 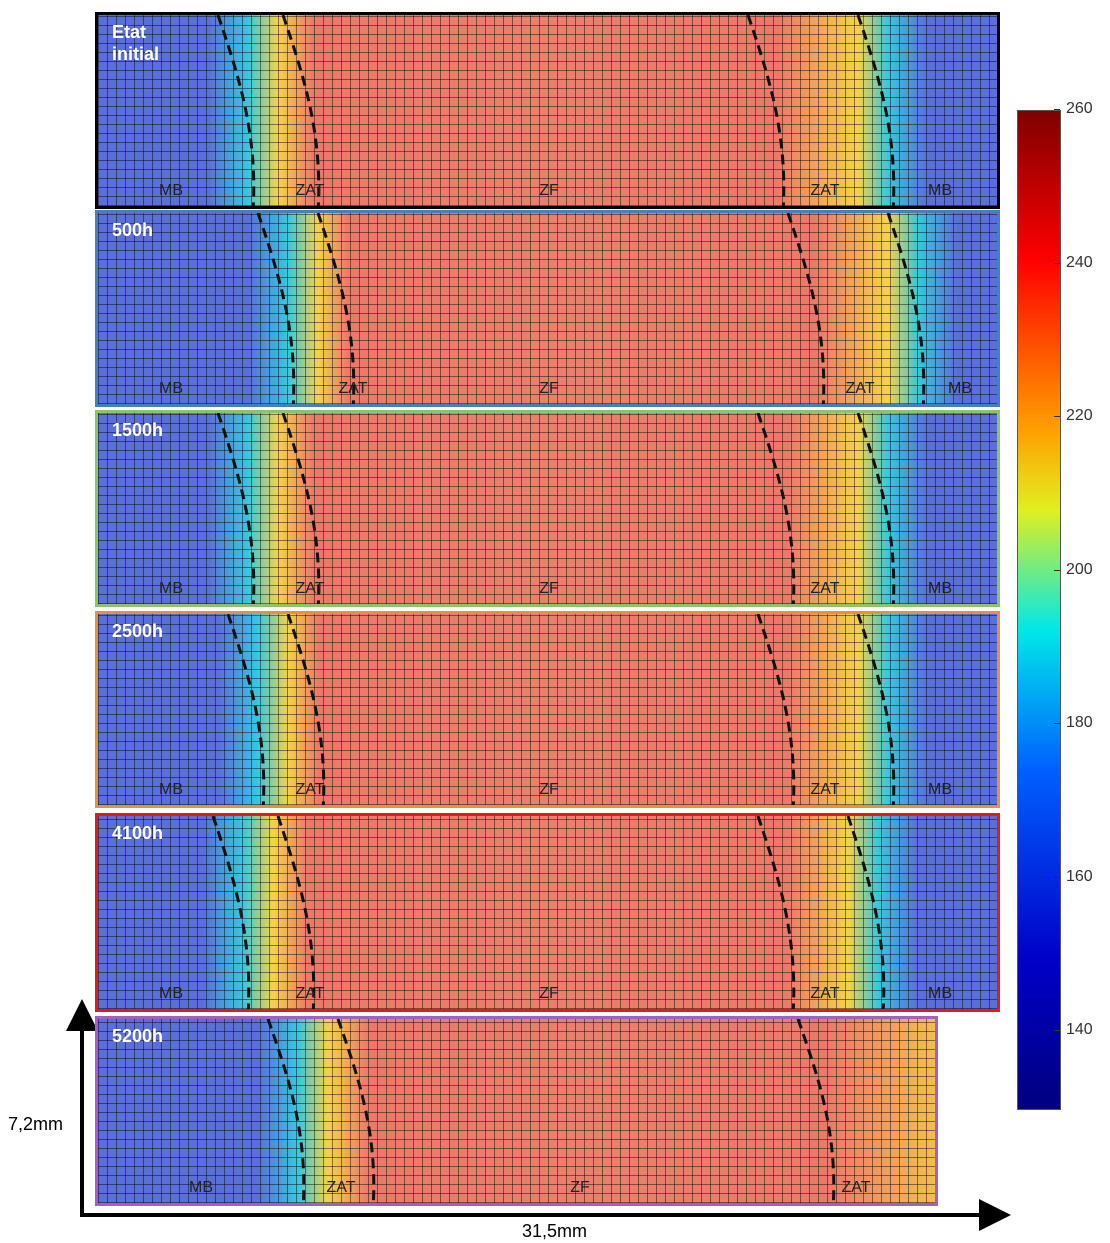 I want to click on map-panel: 5200h MB ZAT ZF ZAT, so click(x=516, y=1111).